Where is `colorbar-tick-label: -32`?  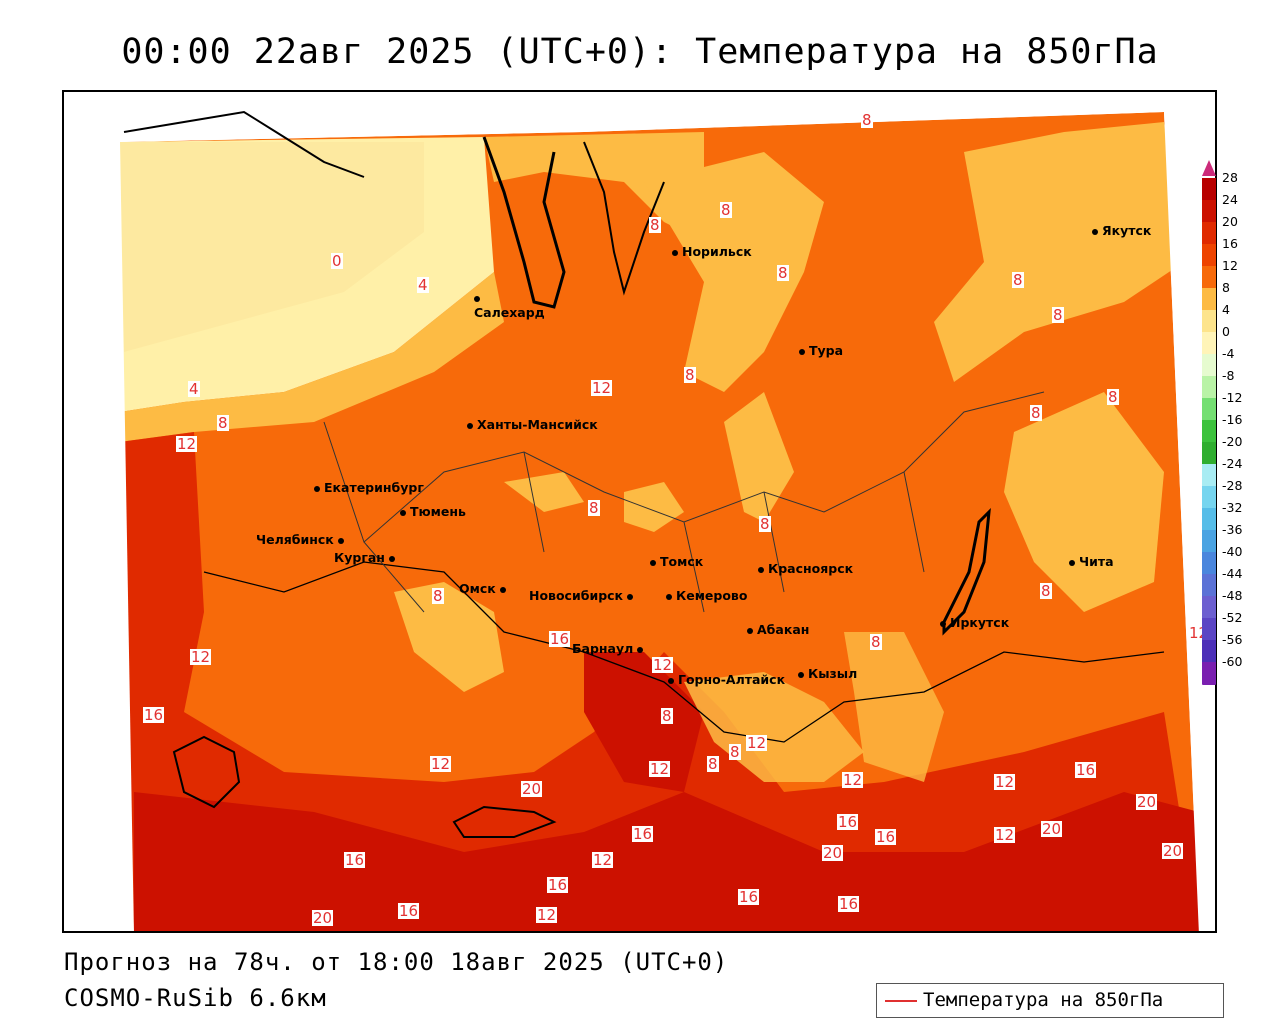
colorbar-tick-label: -32 is located at coordinates (1232, 507).